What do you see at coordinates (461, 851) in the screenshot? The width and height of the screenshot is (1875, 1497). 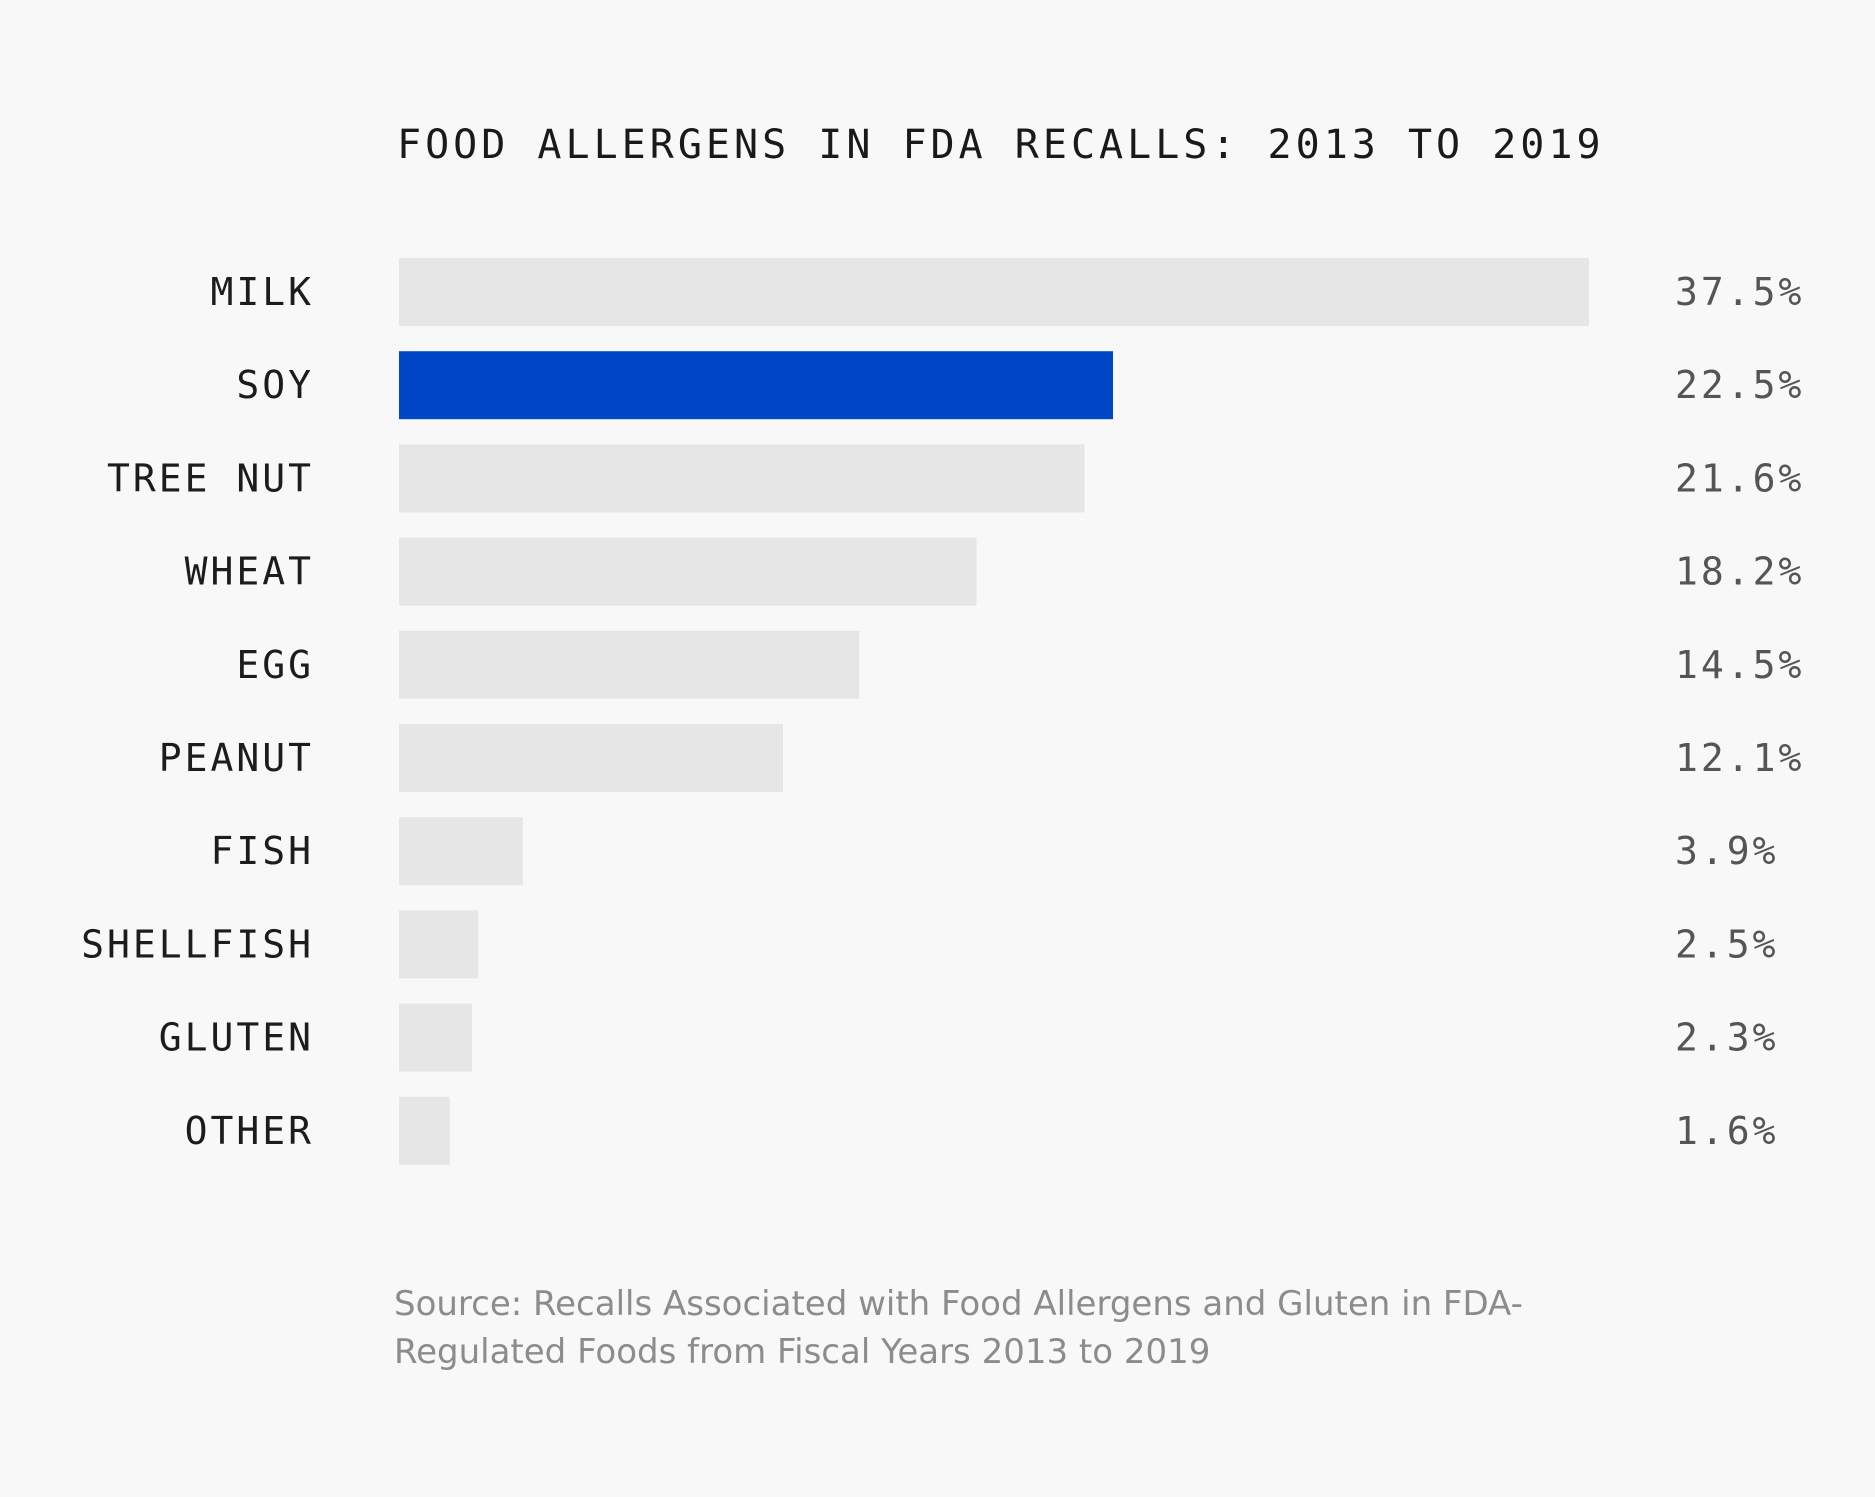 I see `bar-fish` at bounding box center [461, 851].